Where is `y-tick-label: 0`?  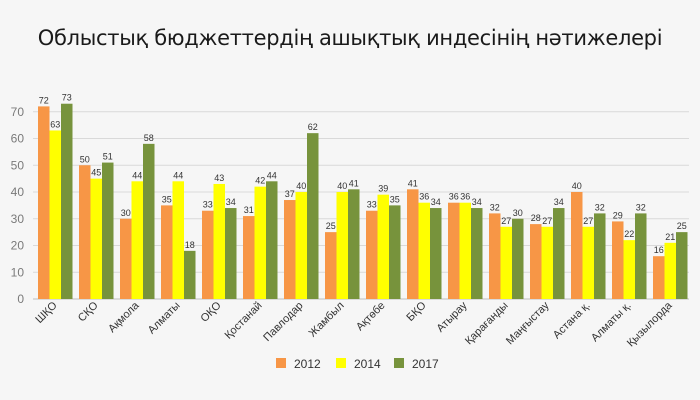 y-tick-label: 0 is located at coordinates (20, 299).